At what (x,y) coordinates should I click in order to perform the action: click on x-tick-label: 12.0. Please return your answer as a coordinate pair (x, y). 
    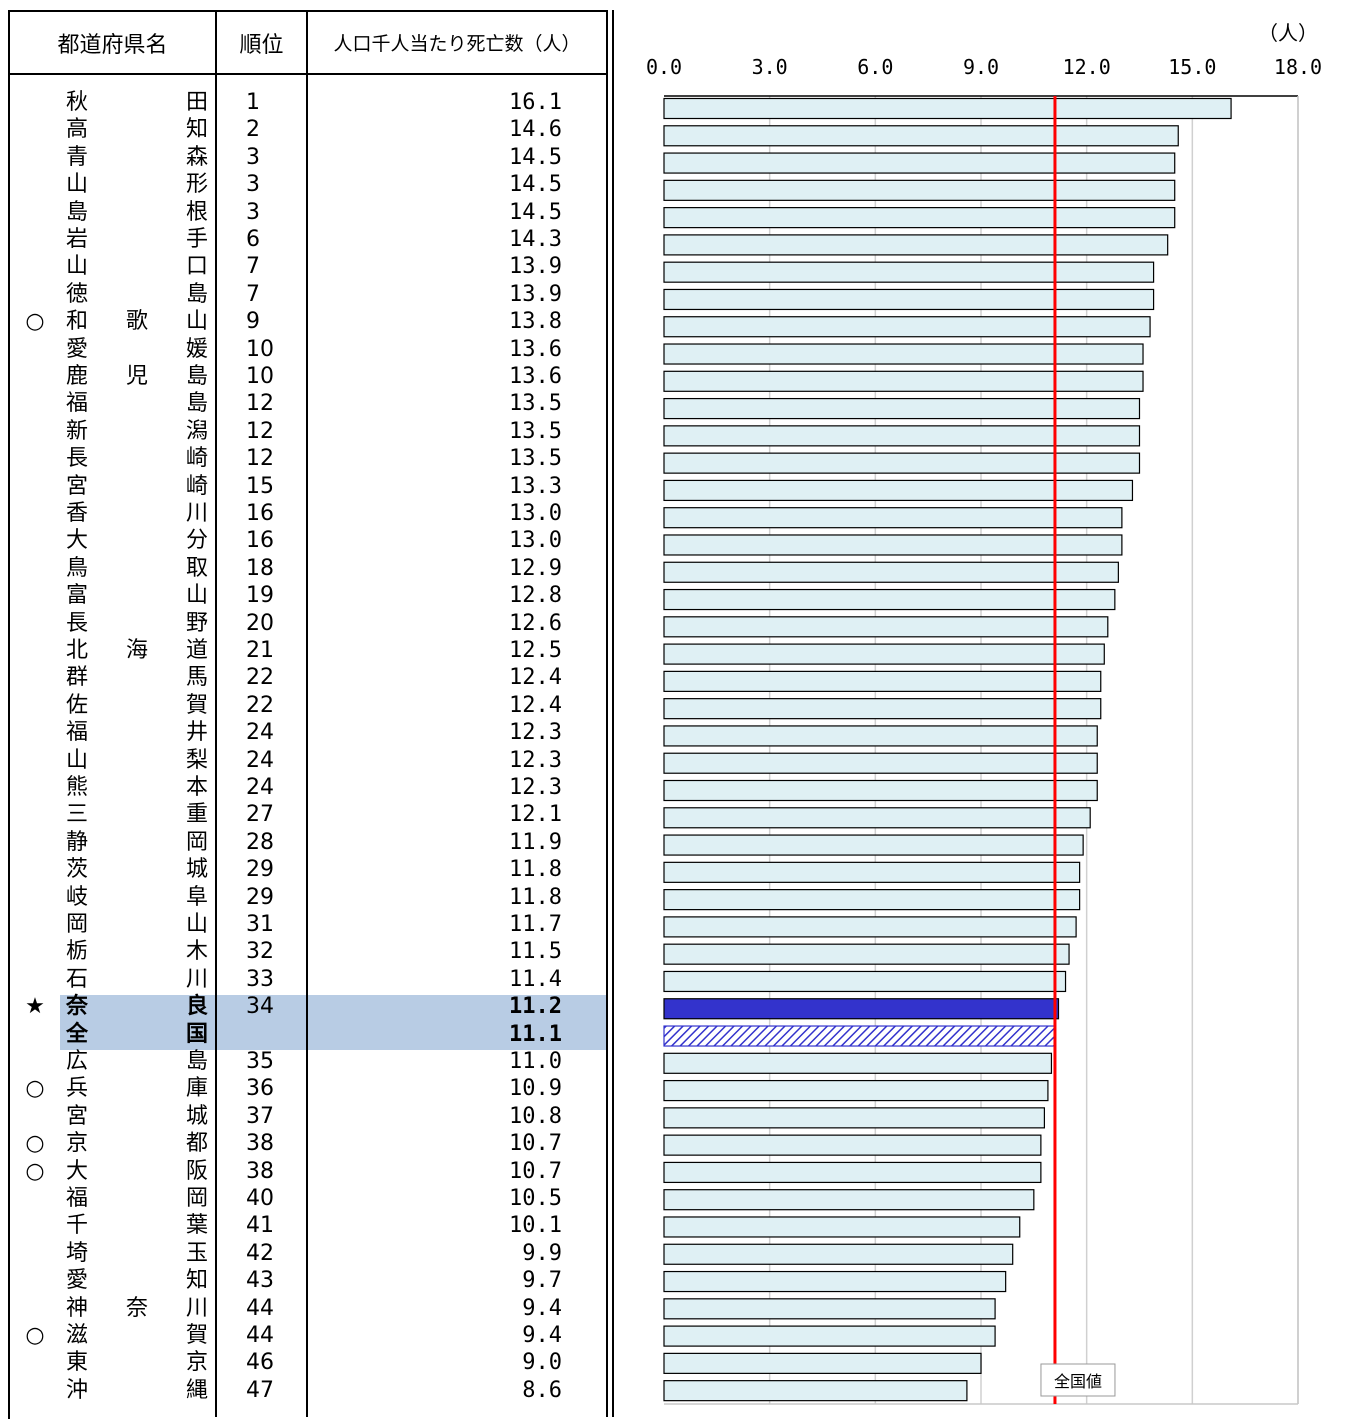
    Looking at the image, I should click on (1087, 67).